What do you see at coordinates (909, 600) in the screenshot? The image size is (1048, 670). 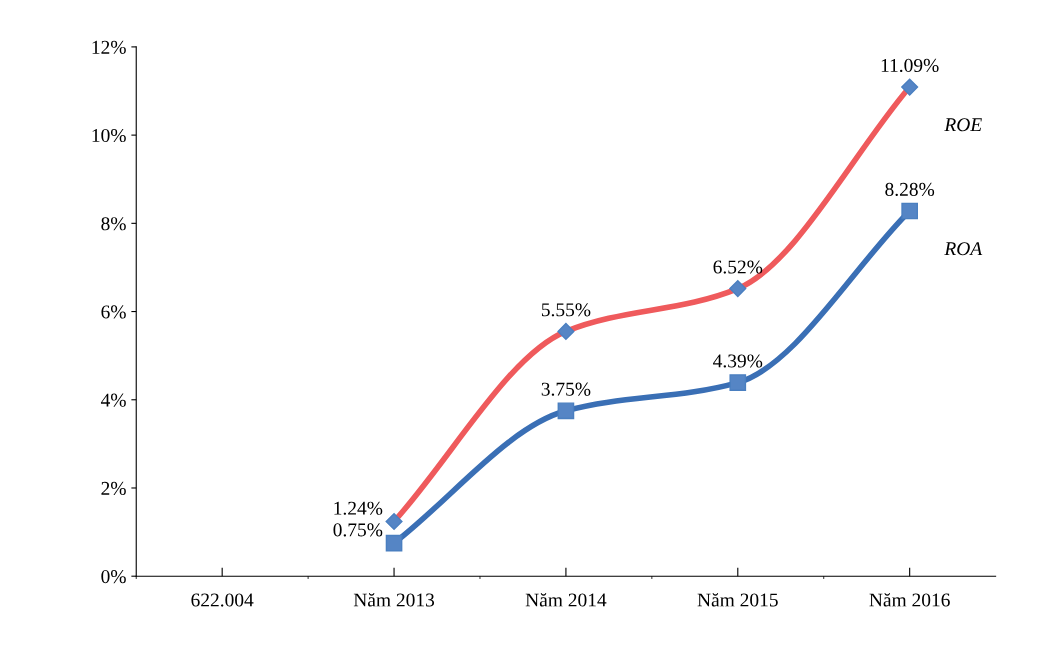 I see `x-tick-label: Năm 2016` at bounding box center [909, 600].